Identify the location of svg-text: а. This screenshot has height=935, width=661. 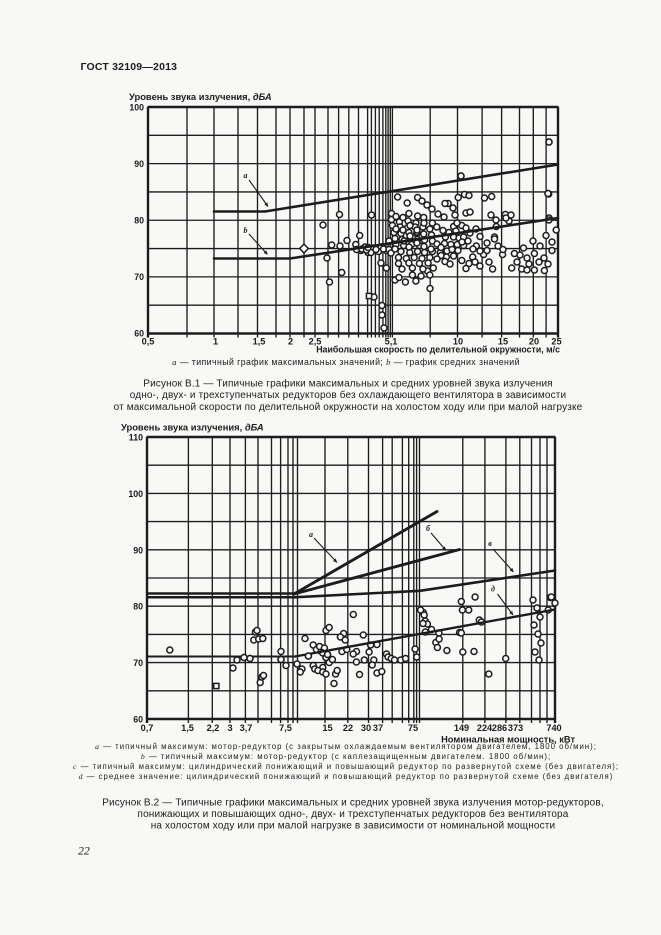
(311, 534).